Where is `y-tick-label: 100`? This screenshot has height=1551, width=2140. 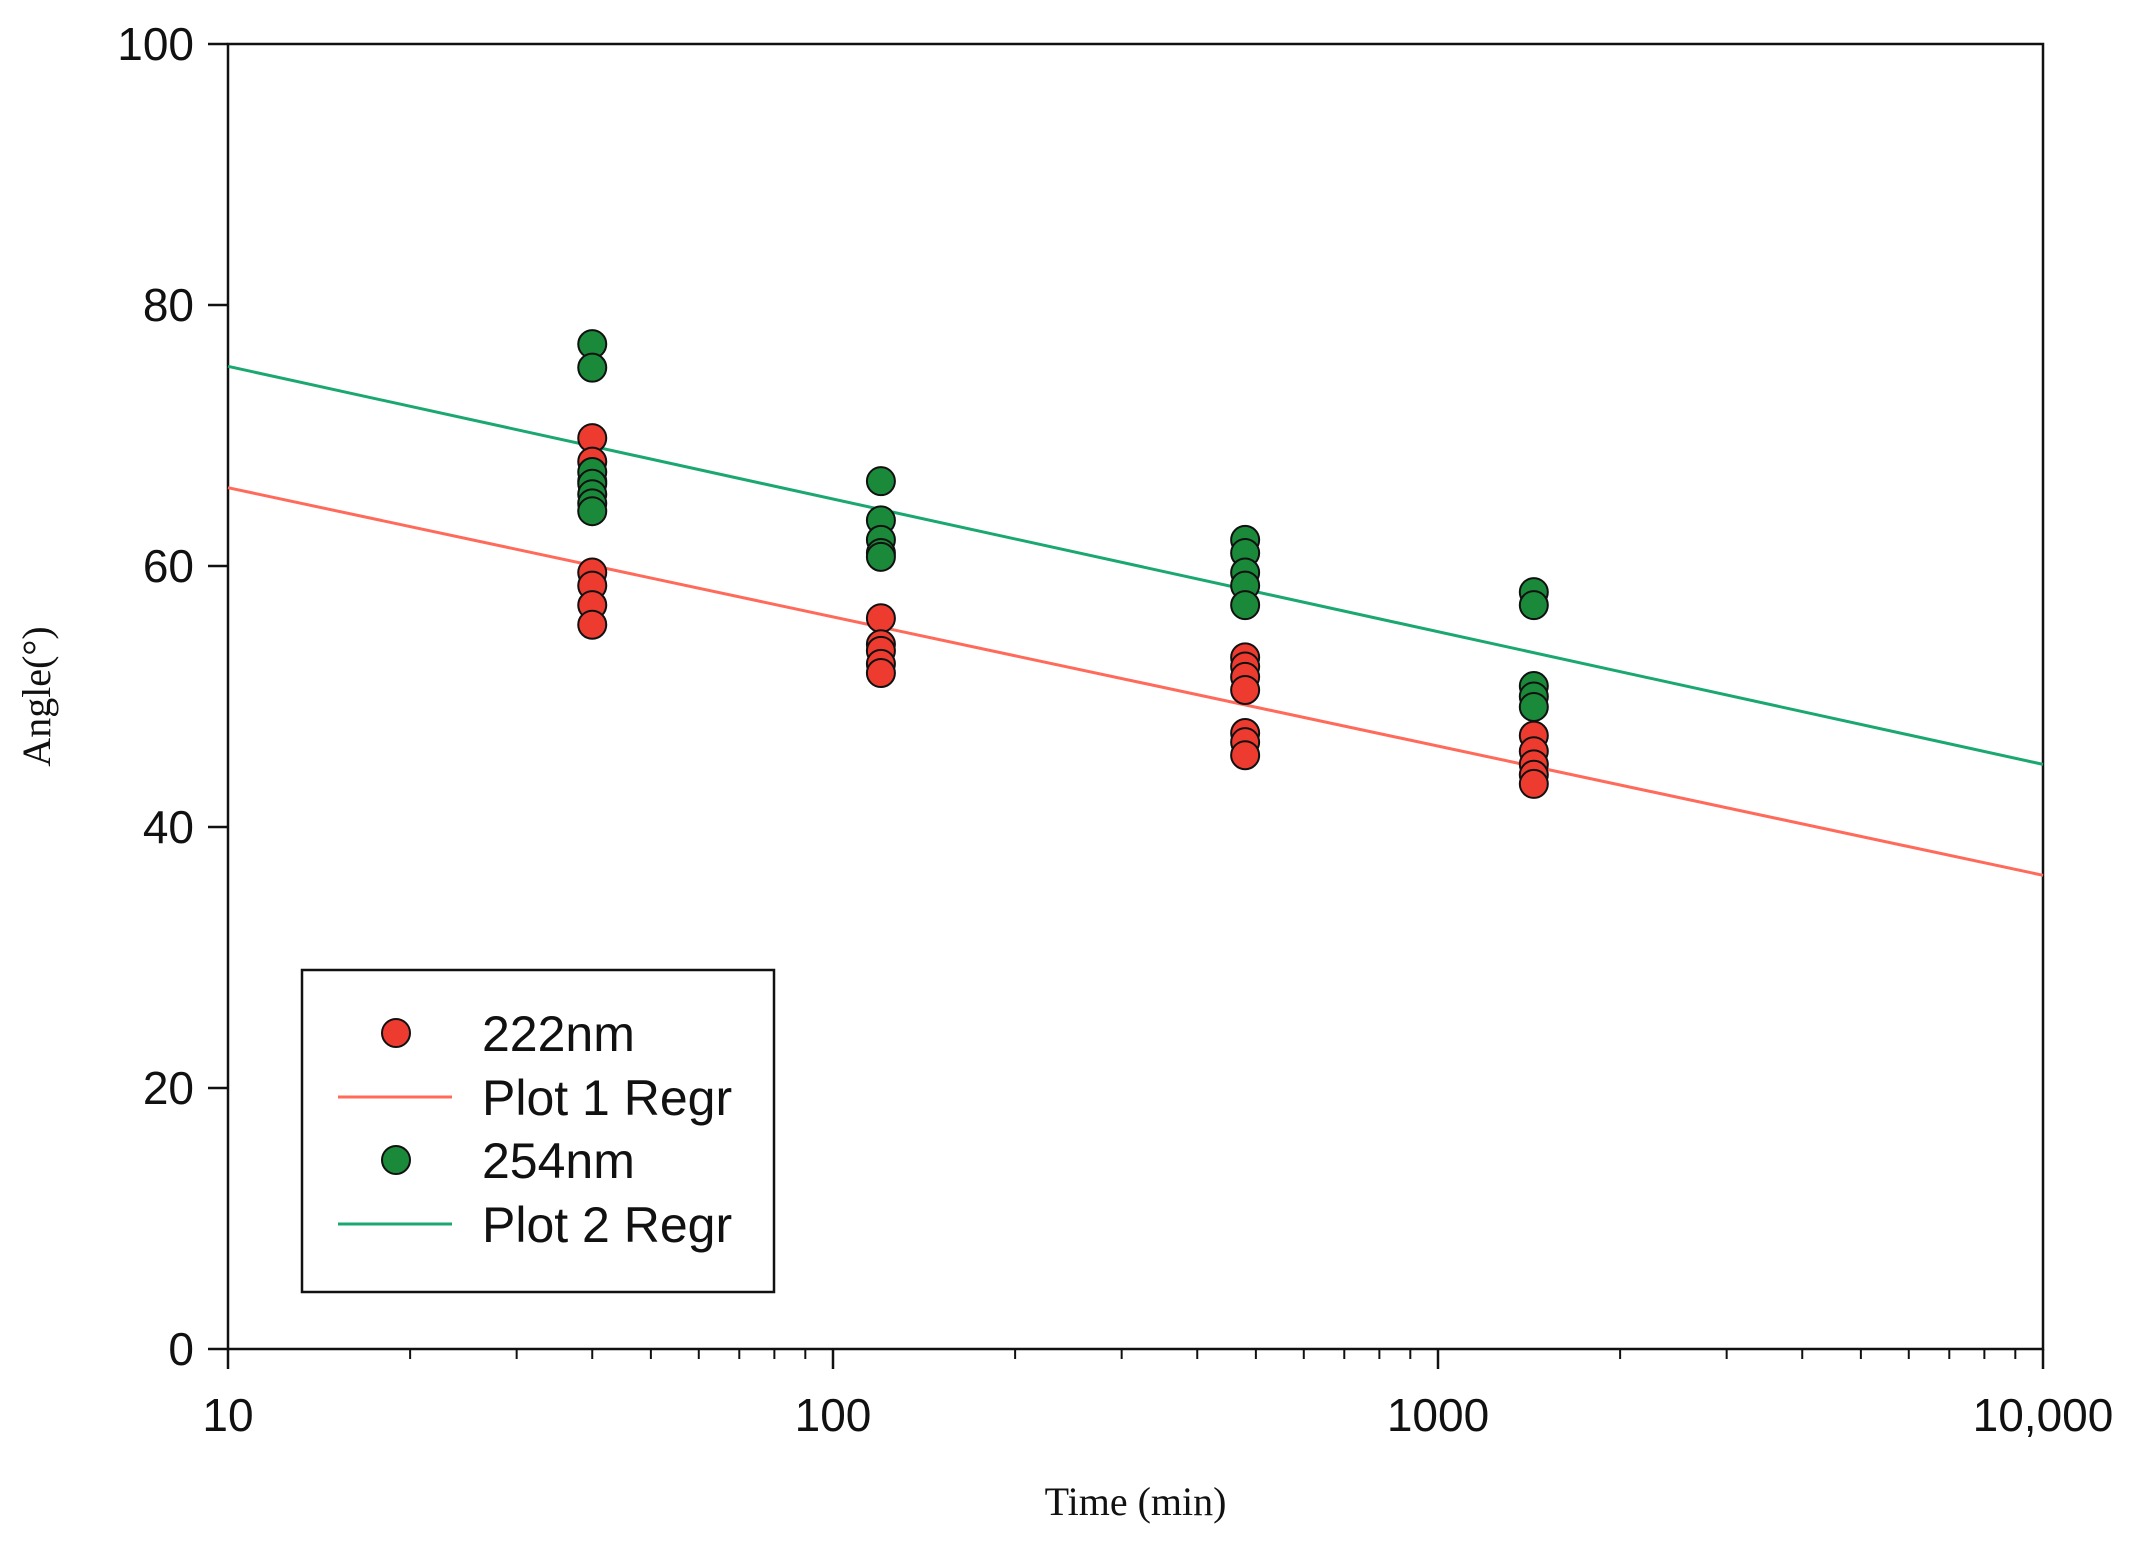 y-tick-label: 100 is located at coordinates (155, 44).